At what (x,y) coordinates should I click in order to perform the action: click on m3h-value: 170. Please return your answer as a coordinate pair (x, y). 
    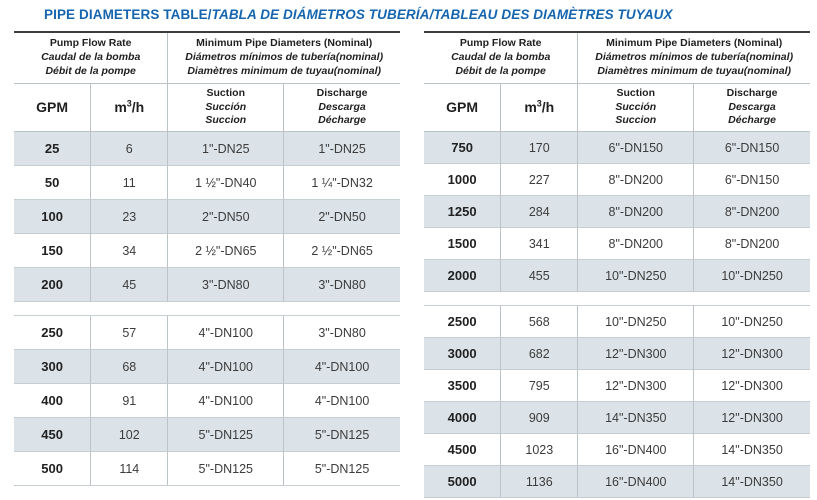
    Looking at the image, I should click on (540, 147).